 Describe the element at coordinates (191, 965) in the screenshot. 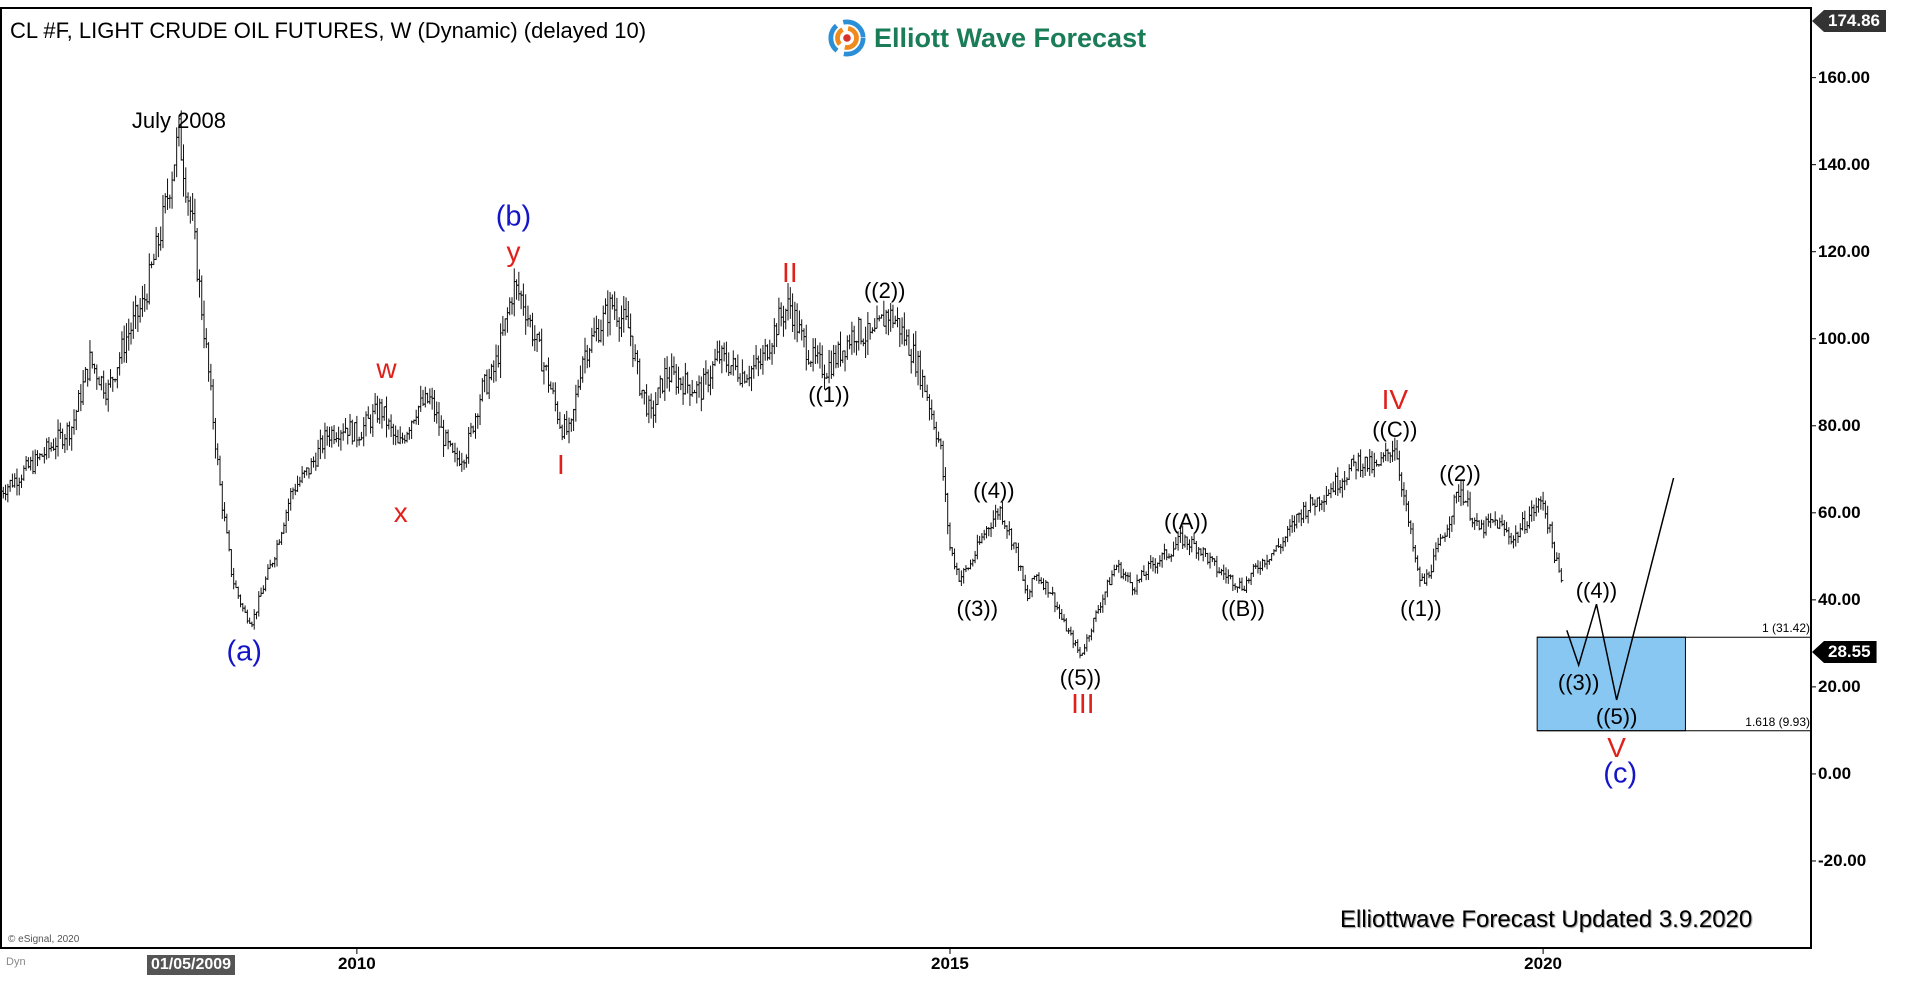

I see `cursor-date-badge: 01/05/2009` at that location.